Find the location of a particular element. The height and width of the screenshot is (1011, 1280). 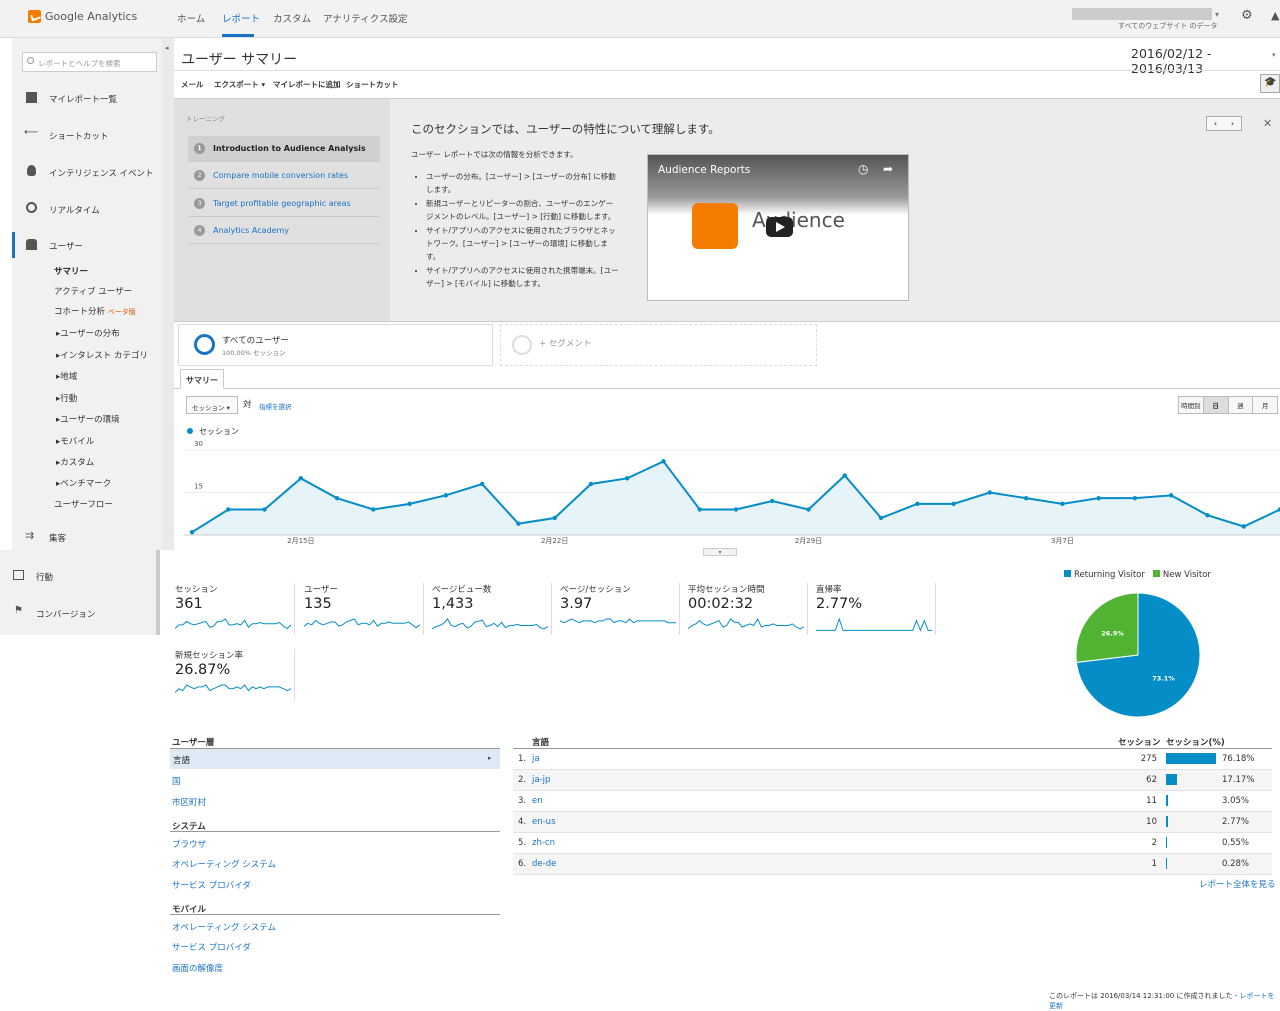

kpi-card: ページビュー数 1,433 is located at coordinates (492, 609).